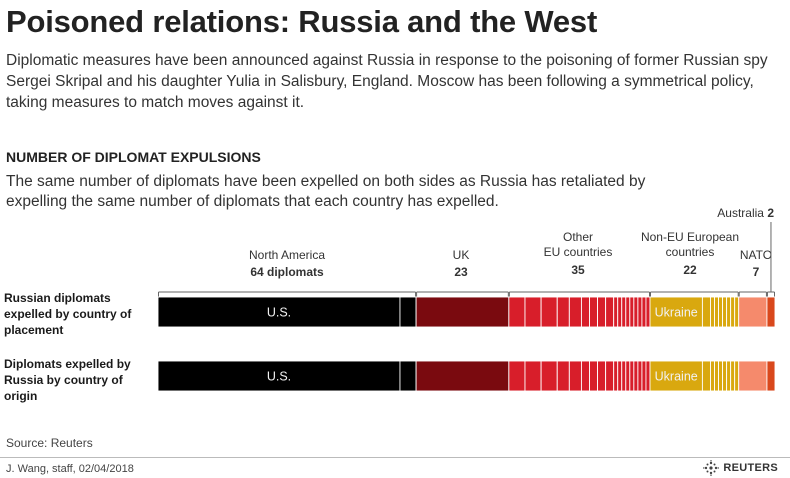 This screenshot has height=478, width=790. I want to click on bar-row0-australia-seg0, so click(771, 312).